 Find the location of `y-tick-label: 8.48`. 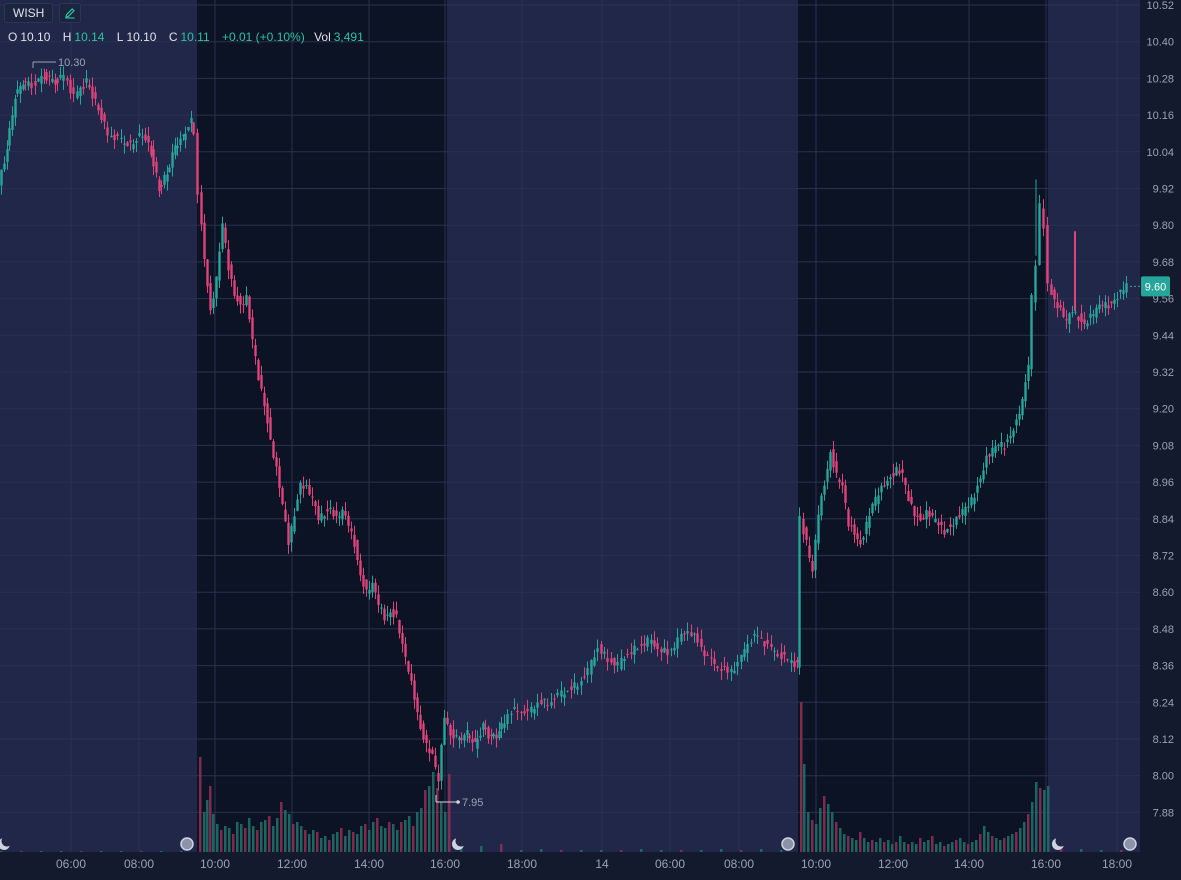

y-tick-label: 8.48 is located at coordinates (1163, 630).